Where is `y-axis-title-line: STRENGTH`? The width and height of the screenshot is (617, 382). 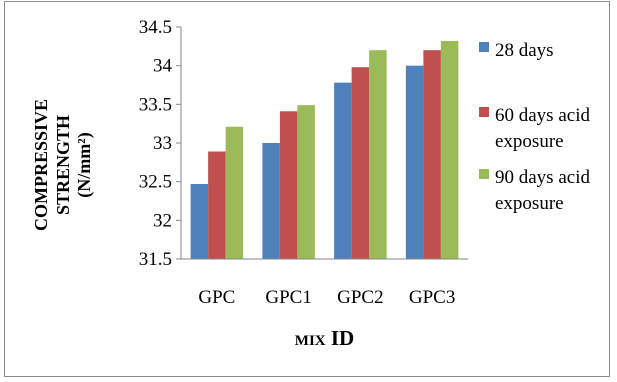 y-axis-title-line: STRENGTH is located at coordinates (63, 165).